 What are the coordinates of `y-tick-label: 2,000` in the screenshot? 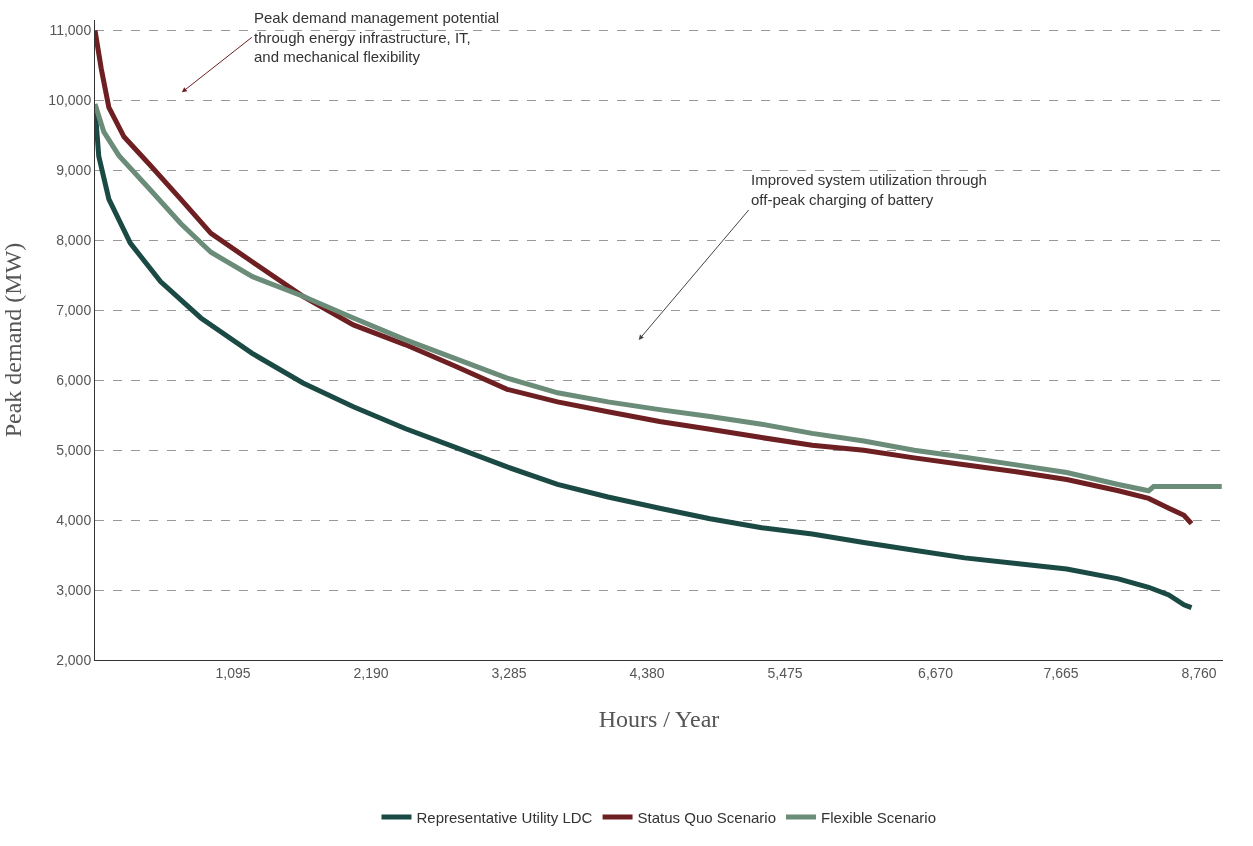 It's located at (74, 659).